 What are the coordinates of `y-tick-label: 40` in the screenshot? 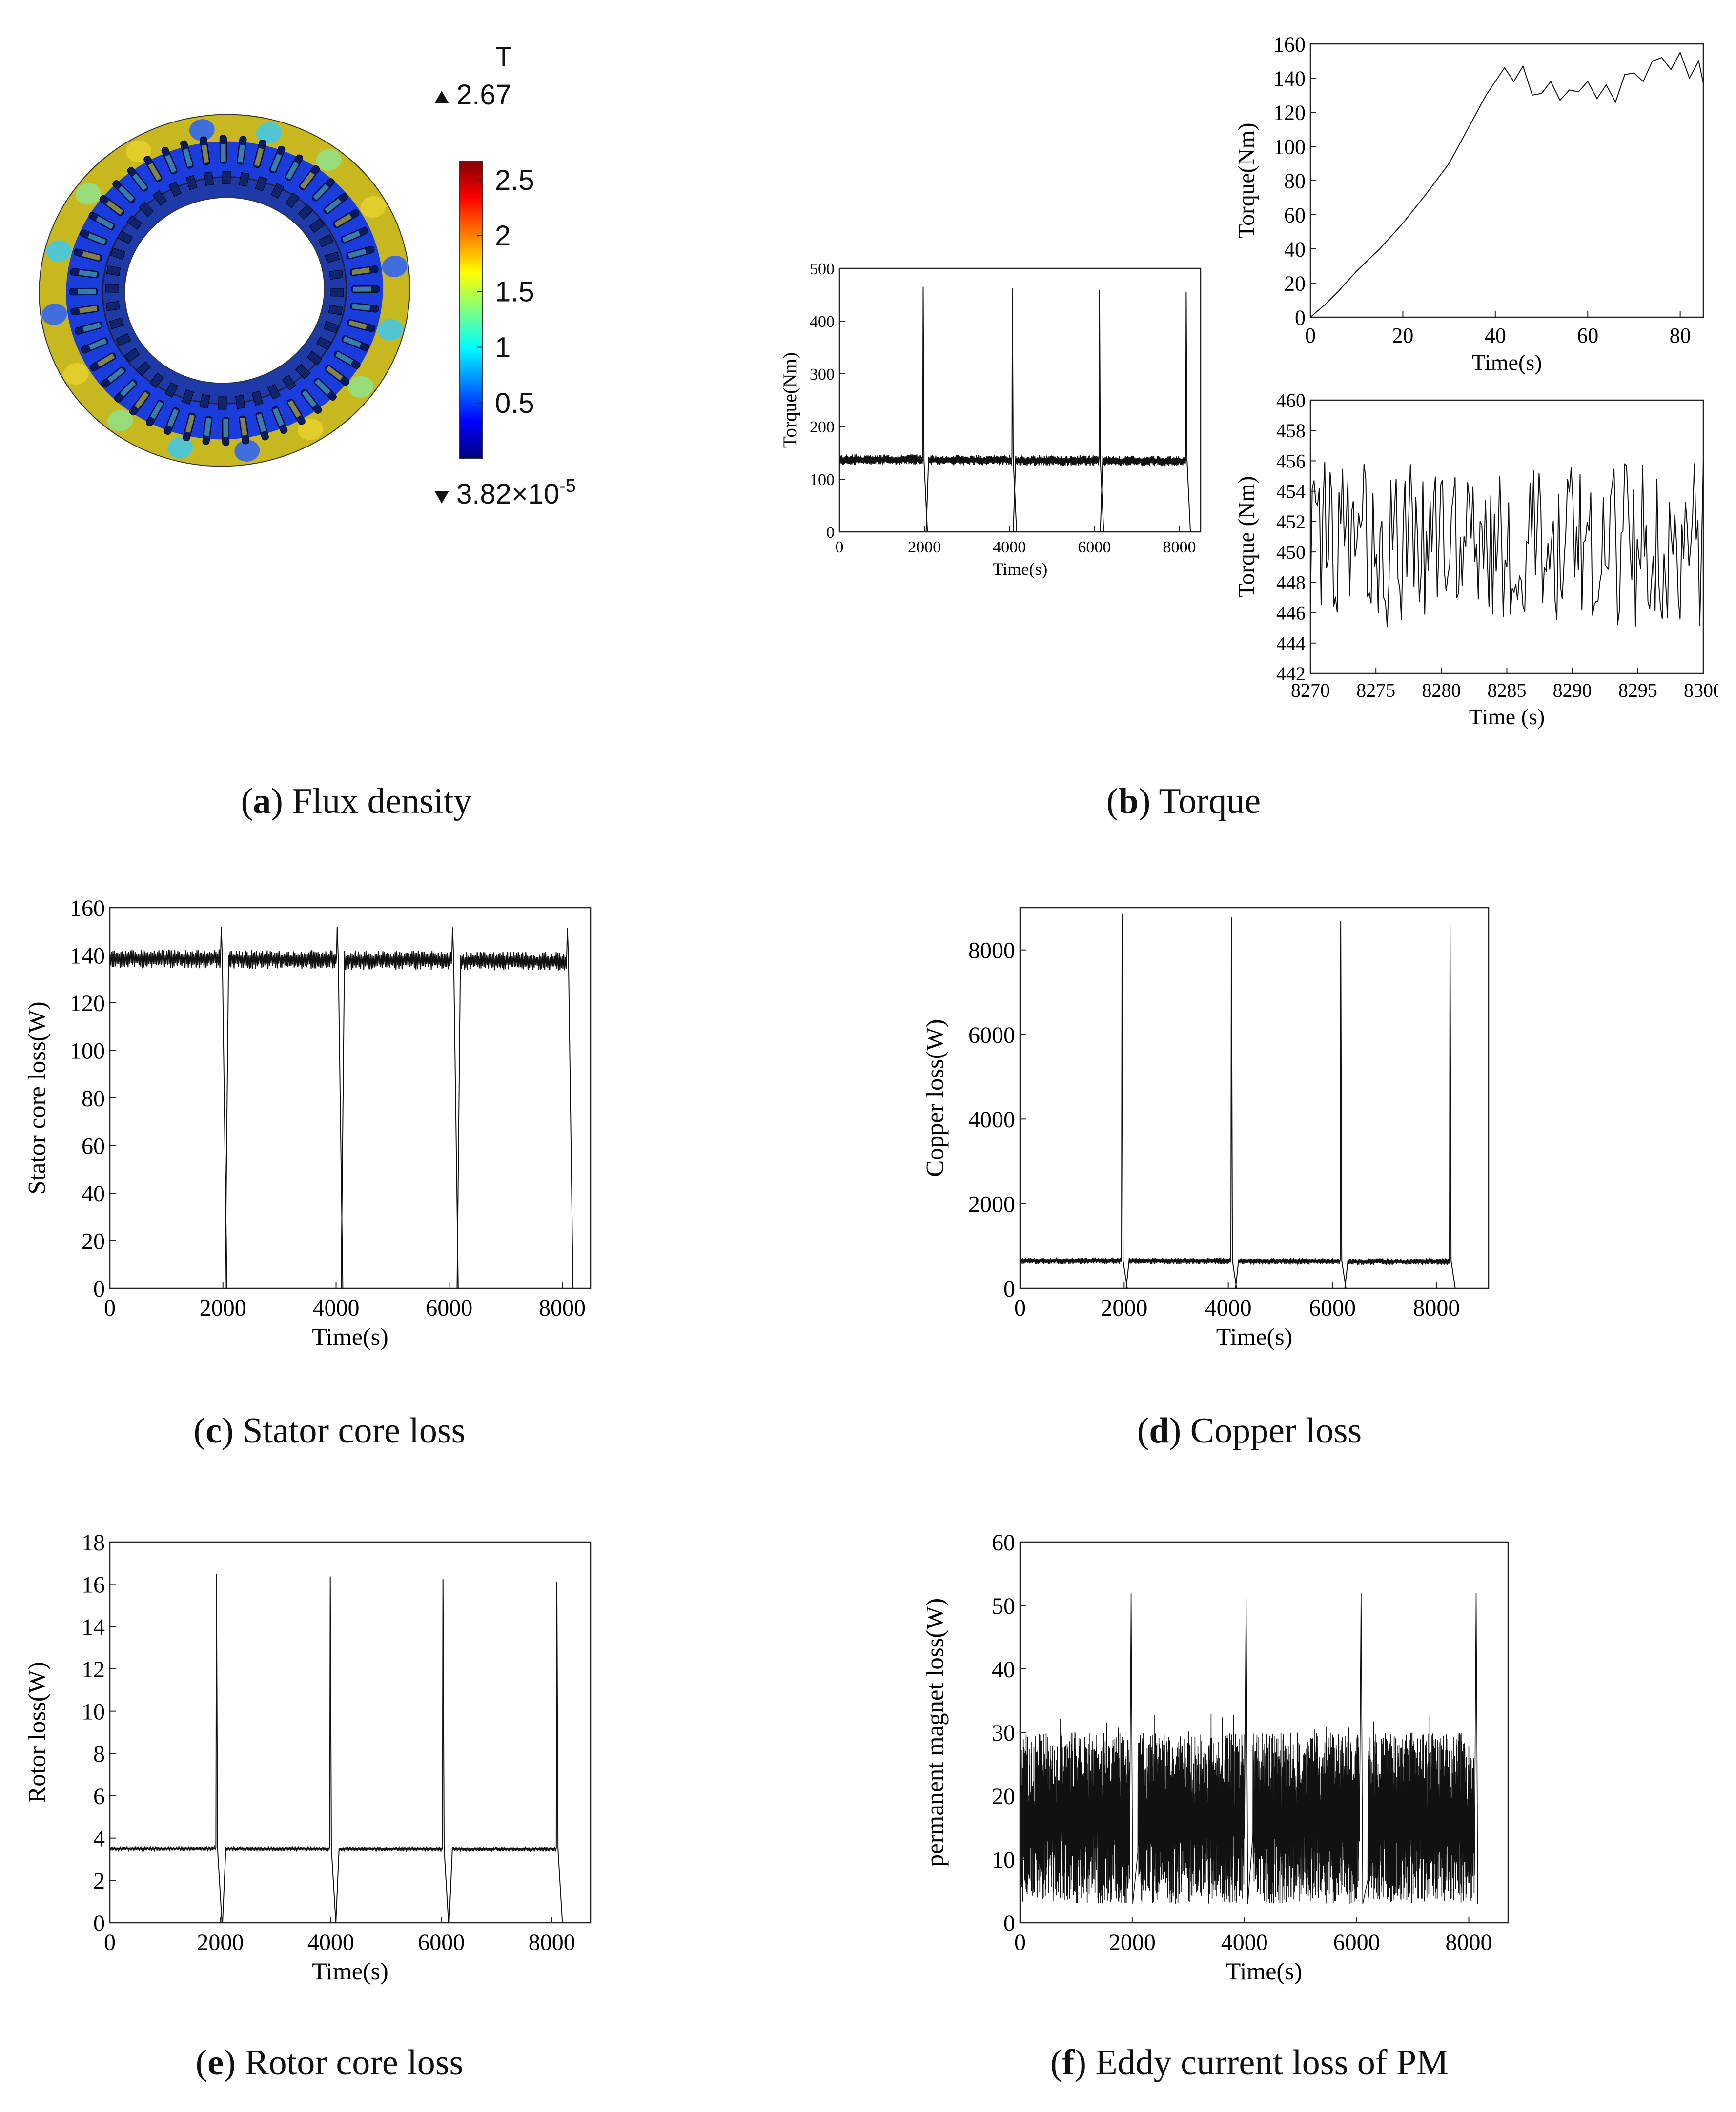 It's located at (93, 1194).